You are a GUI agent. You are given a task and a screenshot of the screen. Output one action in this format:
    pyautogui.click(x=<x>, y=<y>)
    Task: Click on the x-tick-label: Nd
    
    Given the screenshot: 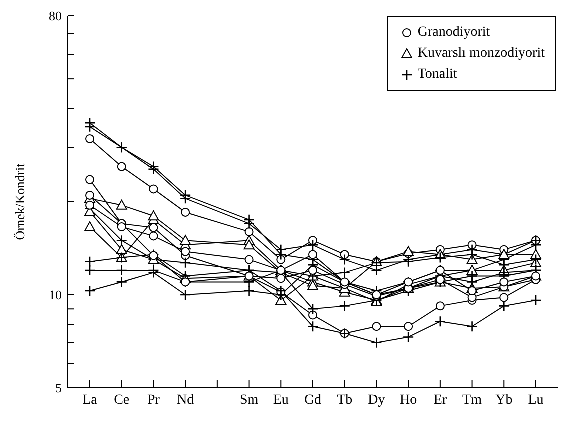 What is the action you would take?
    pyautogui.click(x=185, y=400)
    